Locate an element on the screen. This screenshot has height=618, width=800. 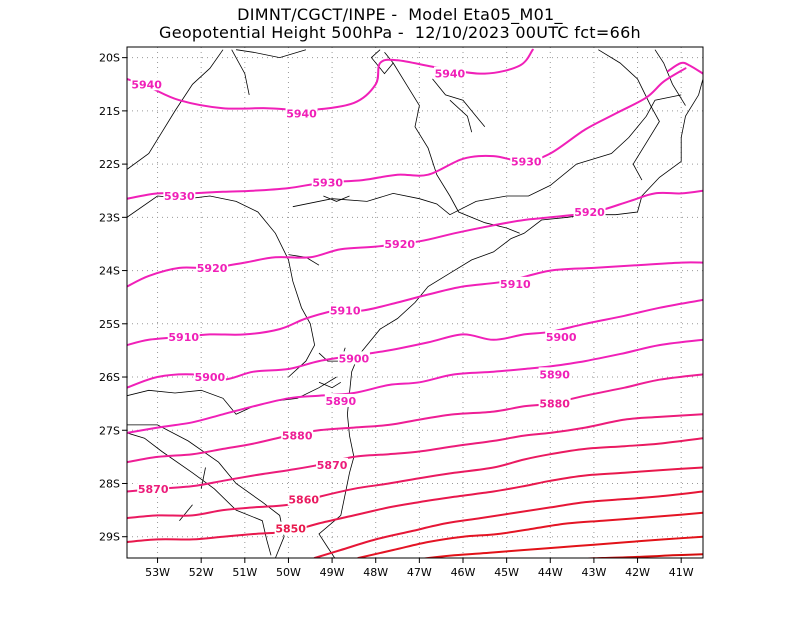
contour-label: 5880 is located at coordinates (297, 436).